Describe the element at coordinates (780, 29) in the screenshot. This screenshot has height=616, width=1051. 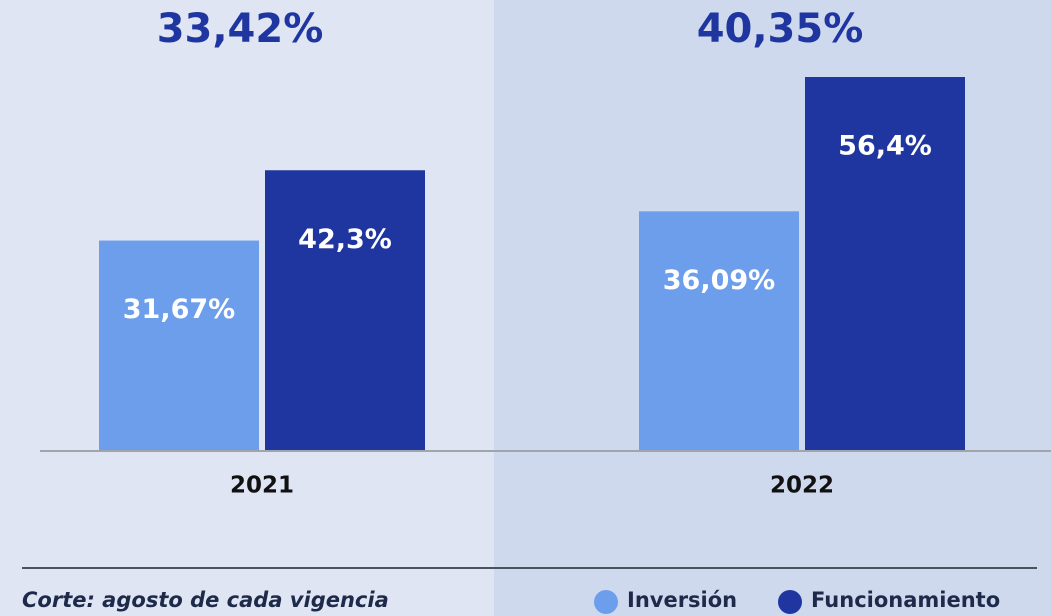
I see `group-total: 40,35%` at that location.